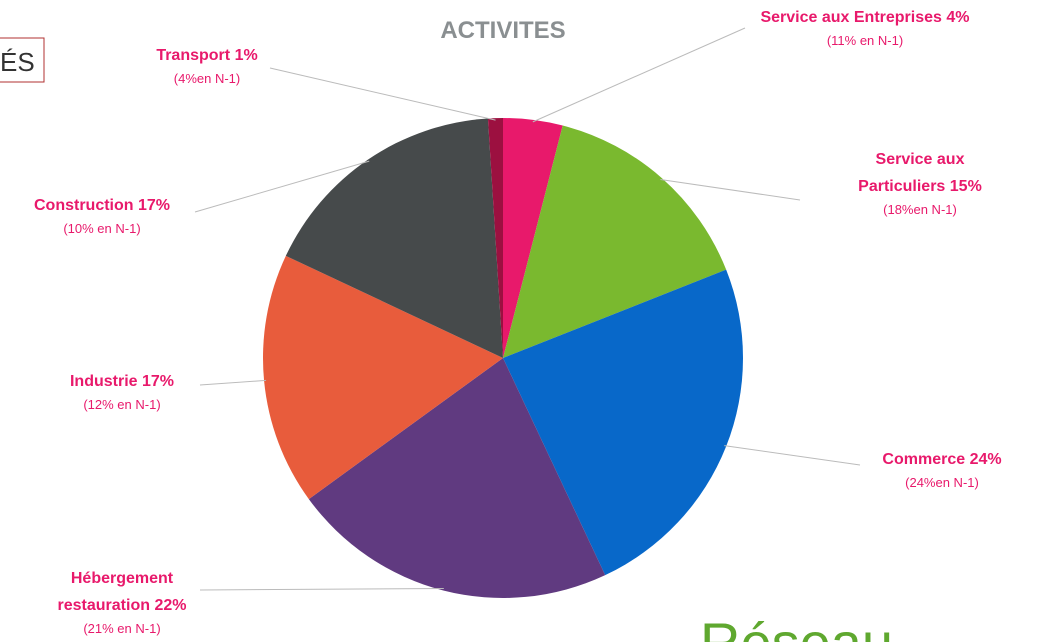 This screenshot has height=642, width=1038. I want to click on label-main: Service aux Entreprises 4%, so click(865, 17).